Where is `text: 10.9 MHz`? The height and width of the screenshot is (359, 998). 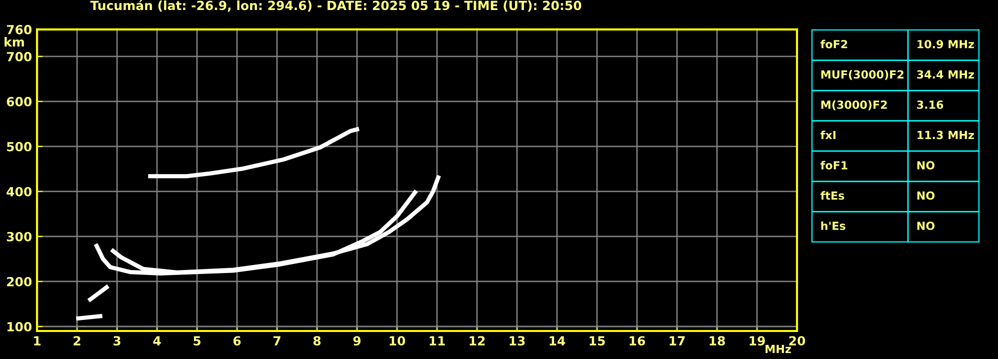
text: 10.9 MHz is located at coordinates (946, 44).